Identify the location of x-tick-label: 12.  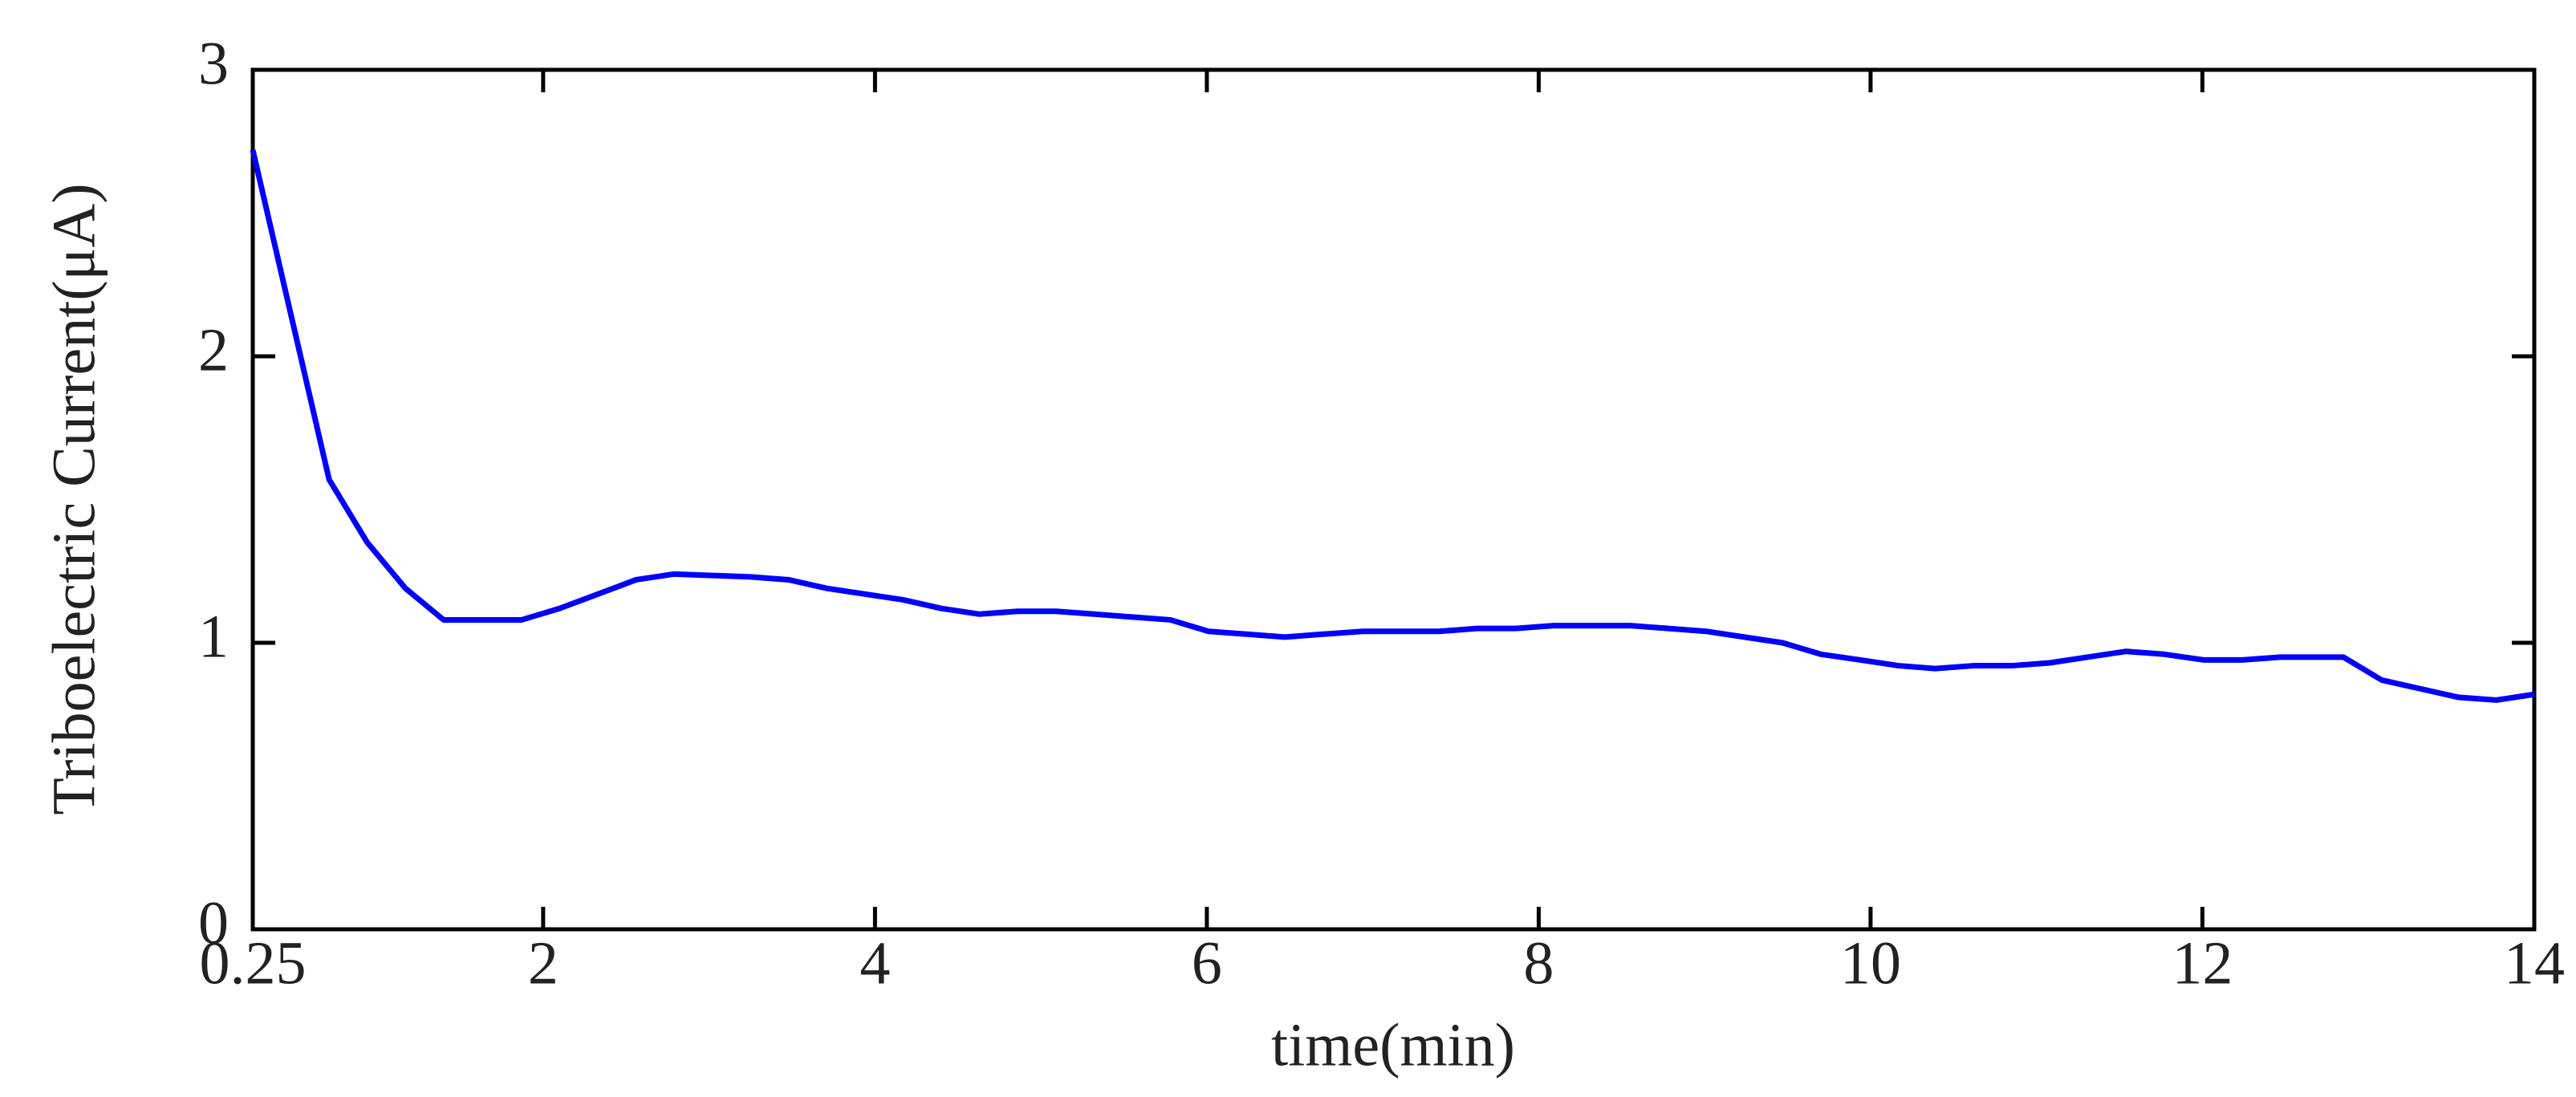
(2202, 963).